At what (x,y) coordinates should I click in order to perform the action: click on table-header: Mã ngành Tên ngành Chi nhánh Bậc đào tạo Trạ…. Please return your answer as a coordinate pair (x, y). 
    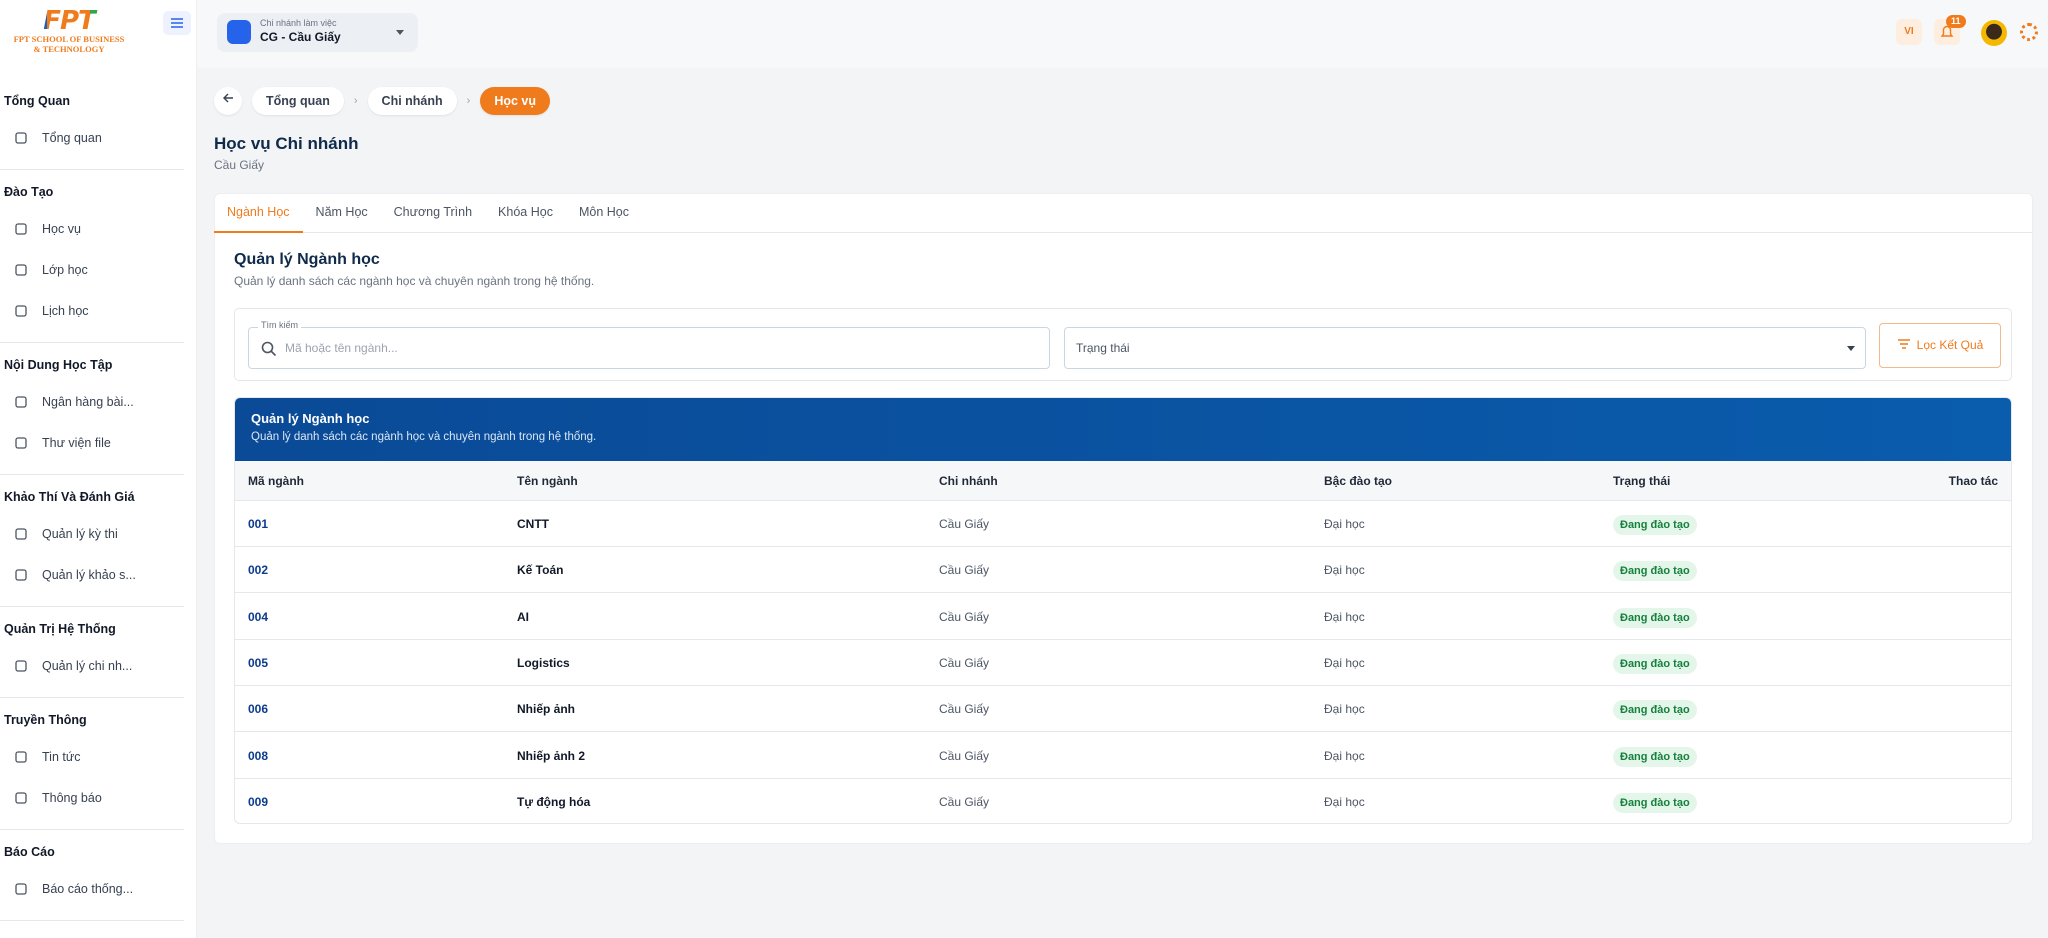
    Looking at the image, I should click on (1123, 481).